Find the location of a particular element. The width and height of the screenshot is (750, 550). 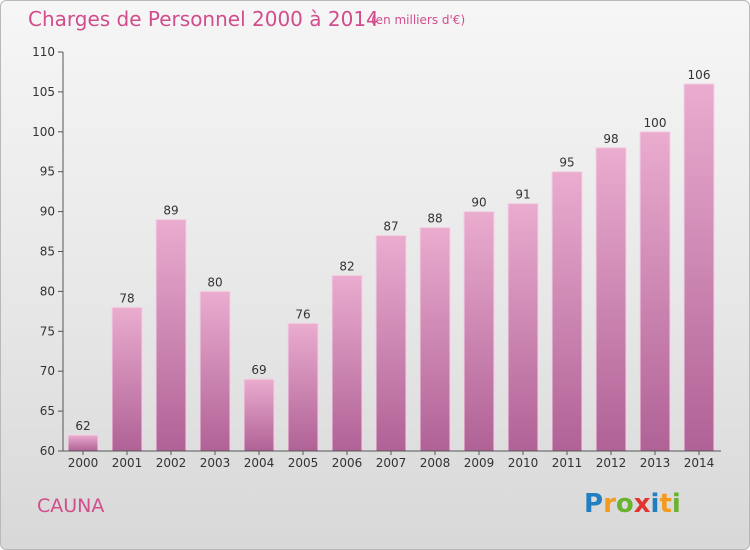

x-tick-label: 2006 is located at coordinates (347, 463).